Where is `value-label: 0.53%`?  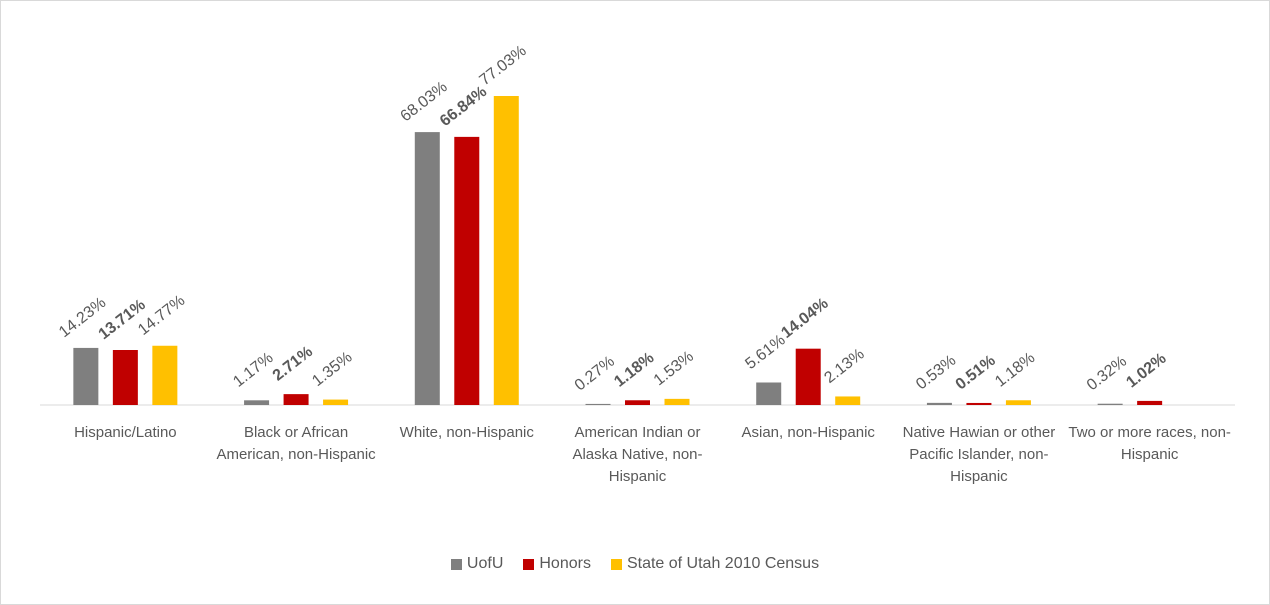 value-label: 0.53% is located at coordinates (936, 372).